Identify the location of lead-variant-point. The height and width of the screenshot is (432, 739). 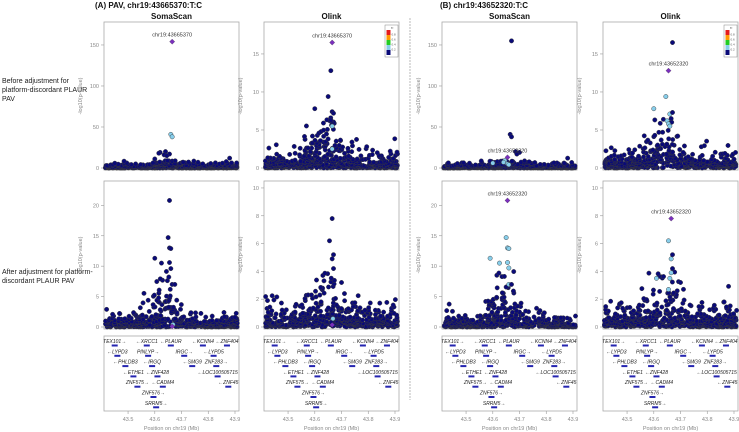
(172, 326).